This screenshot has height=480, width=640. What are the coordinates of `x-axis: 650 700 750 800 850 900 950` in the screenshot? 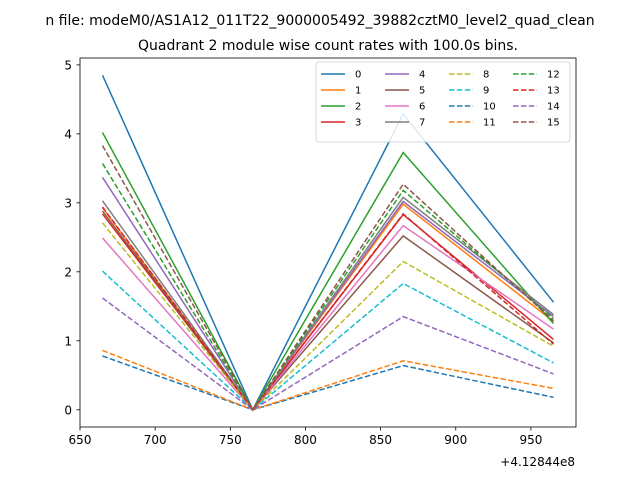 It's located at (305, 437).